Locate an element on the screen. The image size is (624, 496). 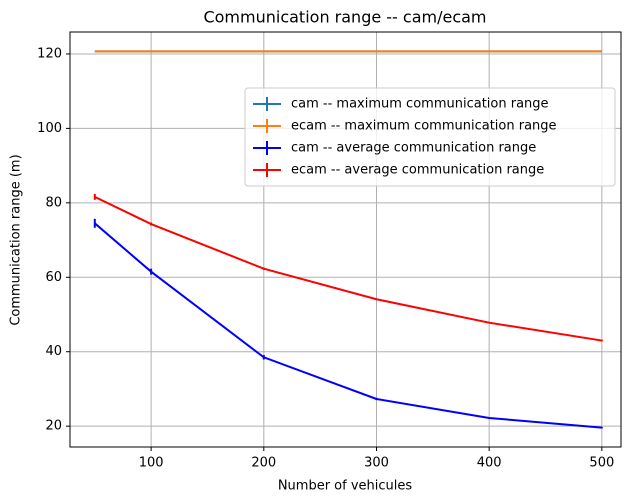
y-tick-label: 120 is located at coordinates (49, 53).